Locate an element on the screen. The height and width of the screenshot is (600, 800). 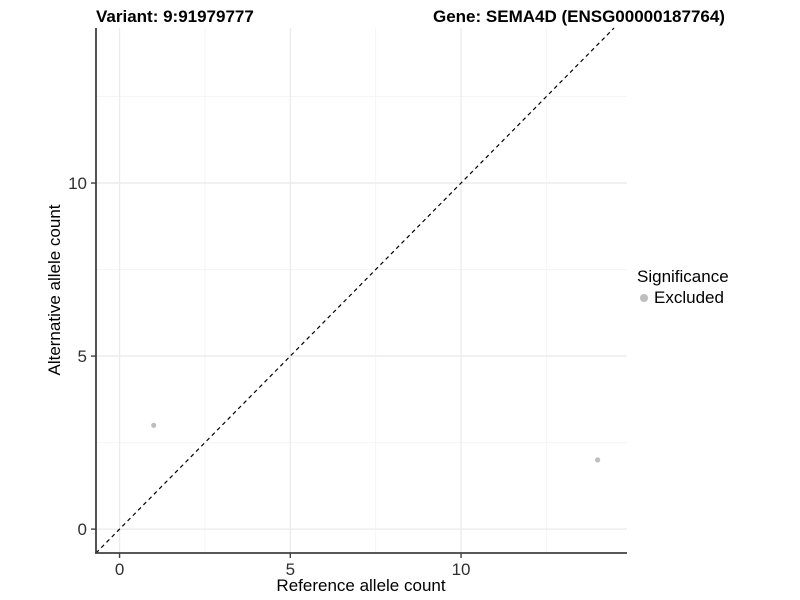
y-axis-title: Alternative allele count is located at coordinates (54, 290).